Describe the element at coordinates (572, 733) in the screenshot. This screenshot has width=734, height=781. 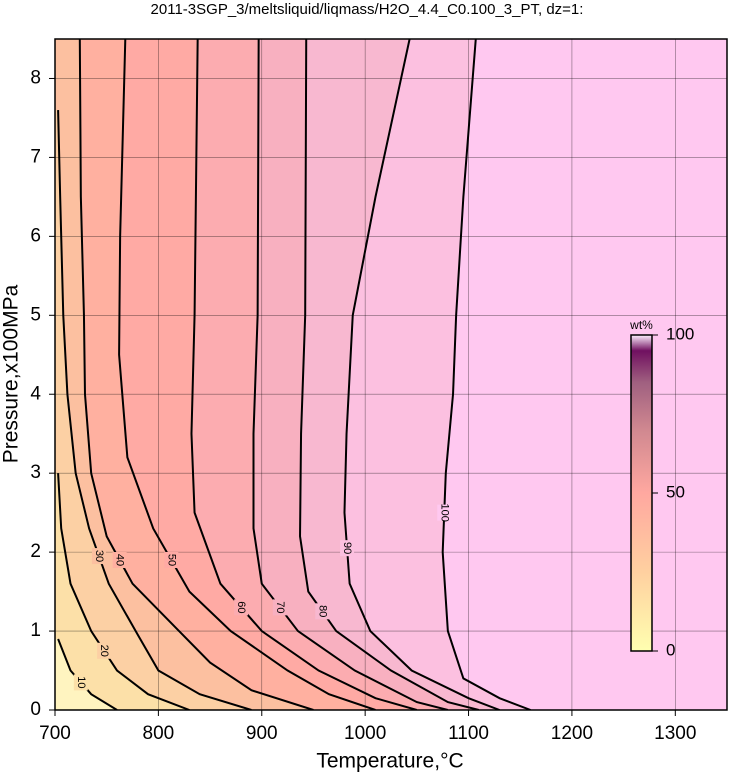
I see `x-tick-label: 1200` at that location.